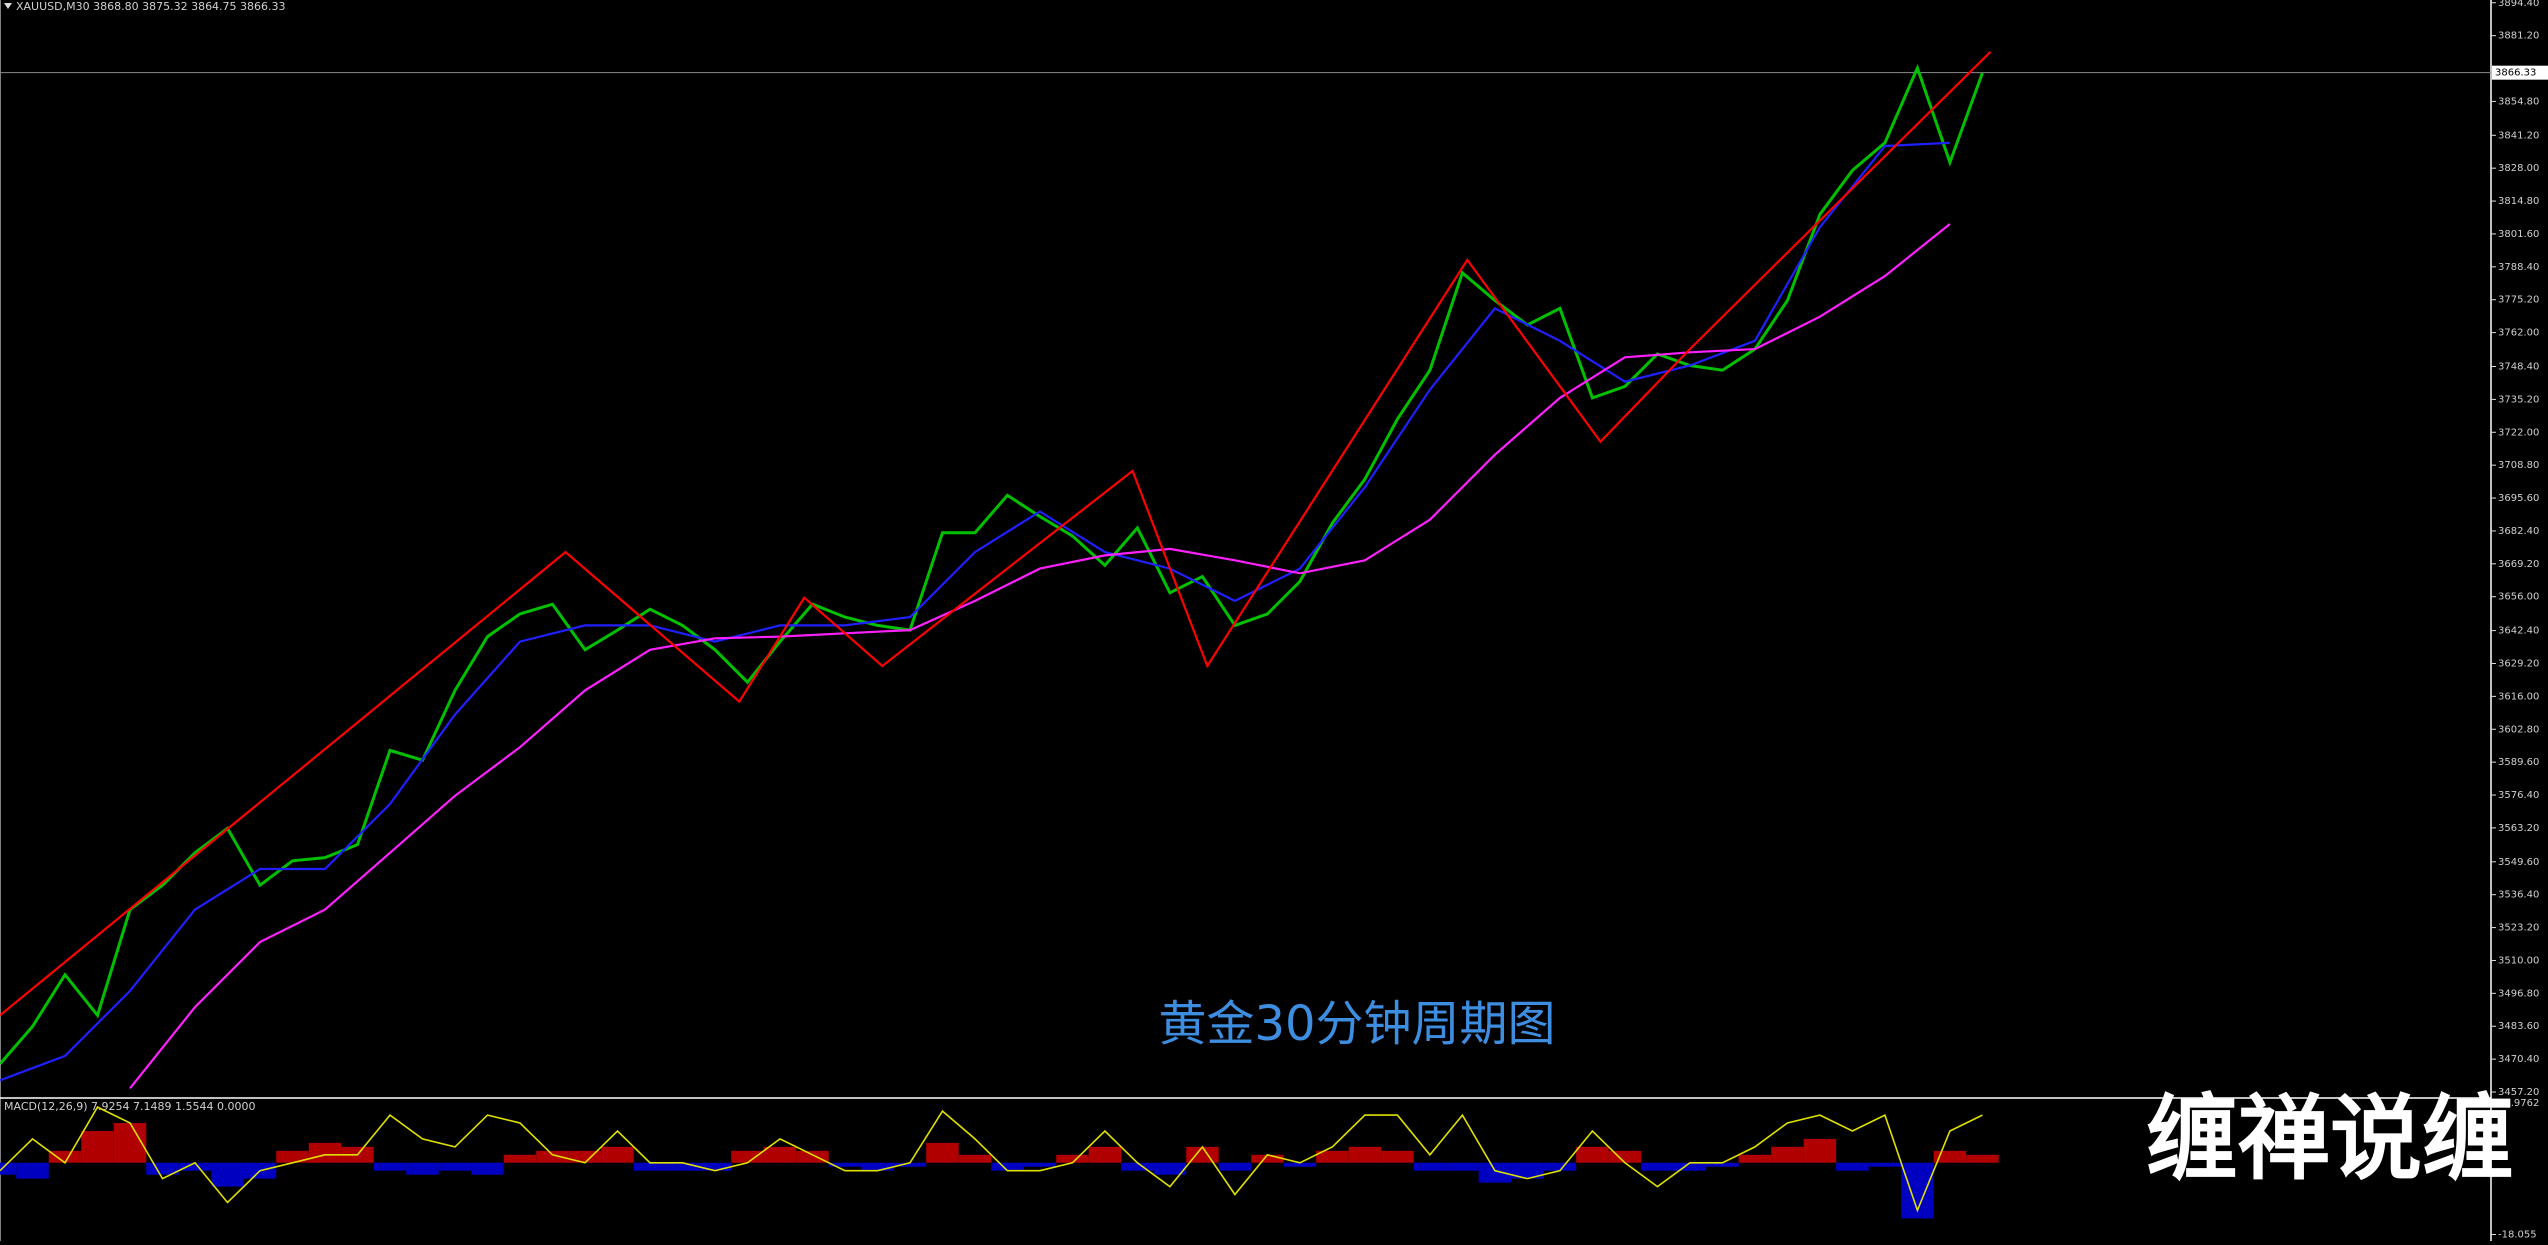  What do you see at coordinates (2518, 201) in the screenshot?
I see `y-tick-label: 3814.80` at bounding box center [2518, 201].